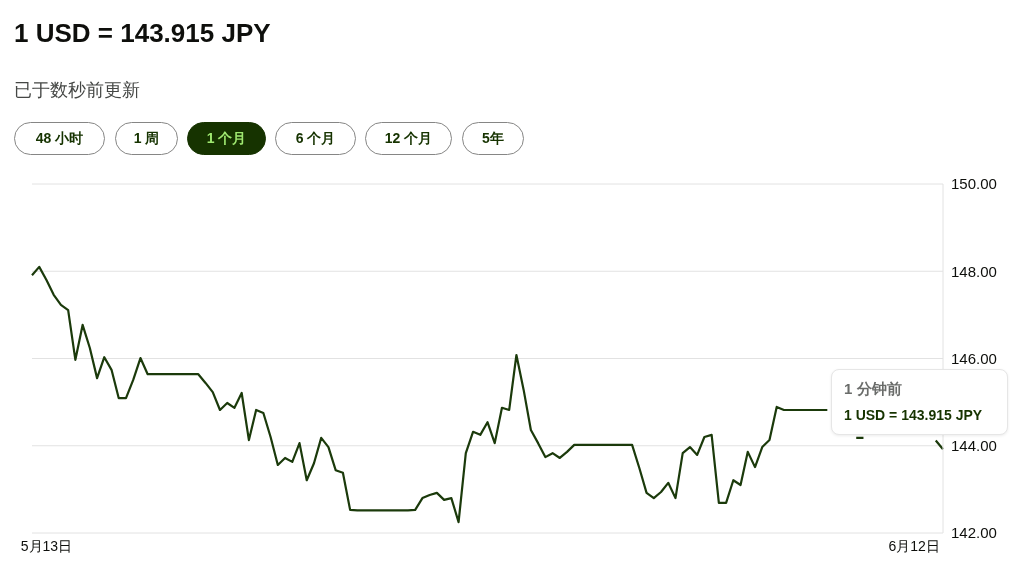  What do you see at coordinates (146, 138) in the screenshot?
I see `period-button: 1 周` at bounding box center [146, 138].